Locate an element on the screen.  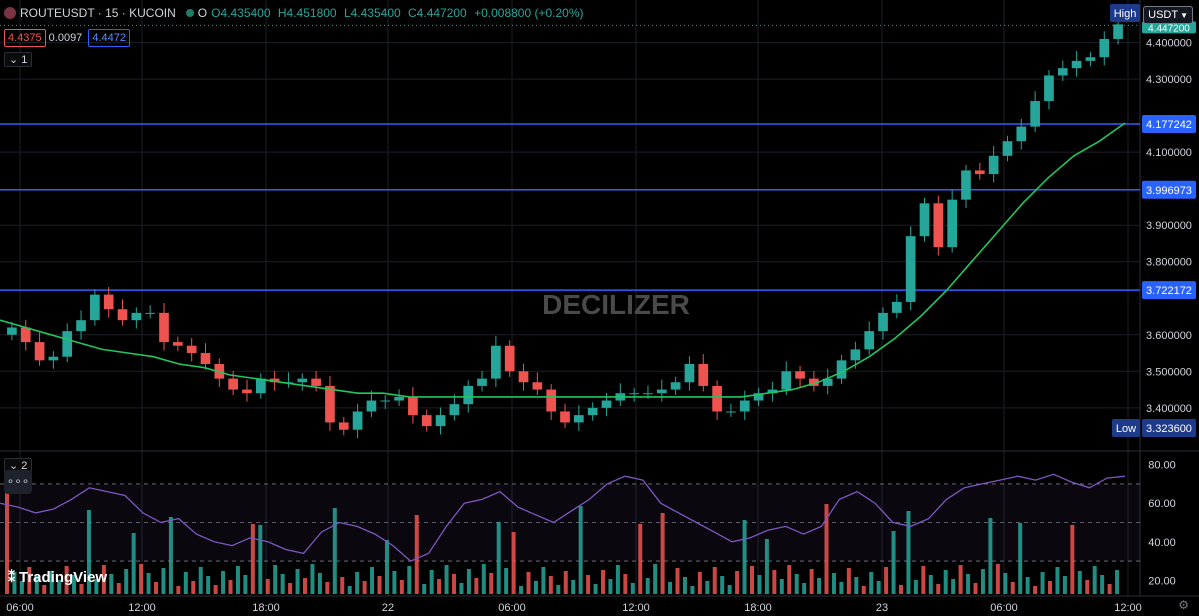
ohlc-high: H4.451800 is located at coordinates (307, 13).